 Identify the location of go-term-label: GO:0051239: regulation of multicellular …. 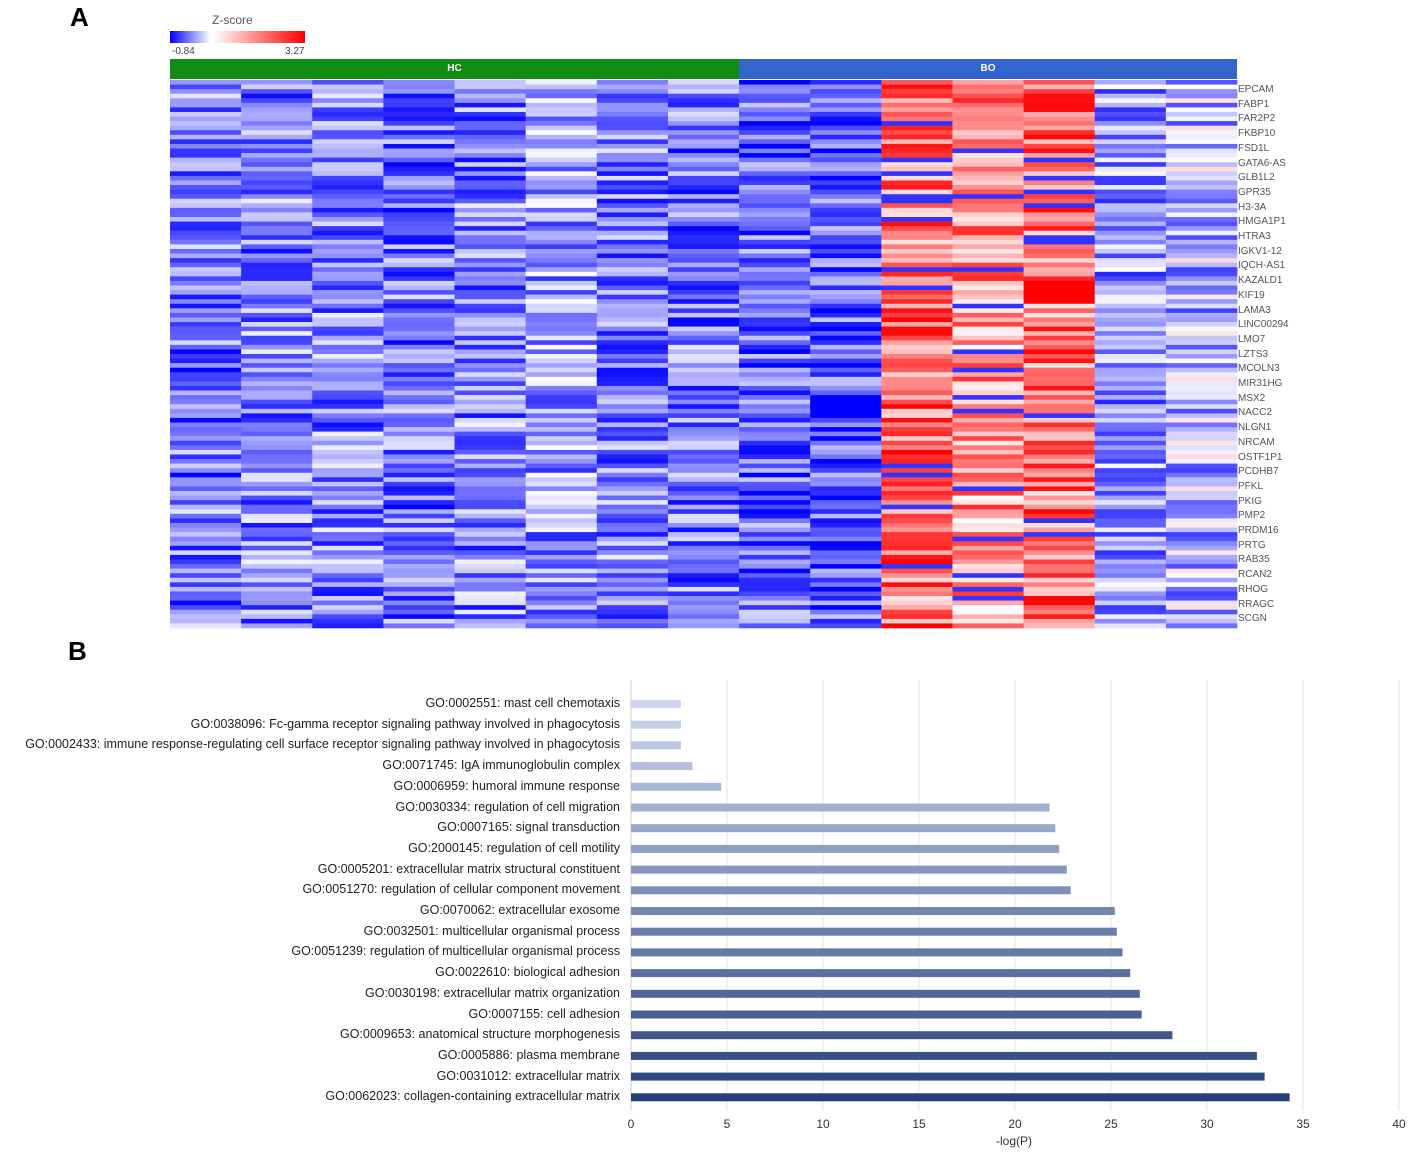
(455, 951).